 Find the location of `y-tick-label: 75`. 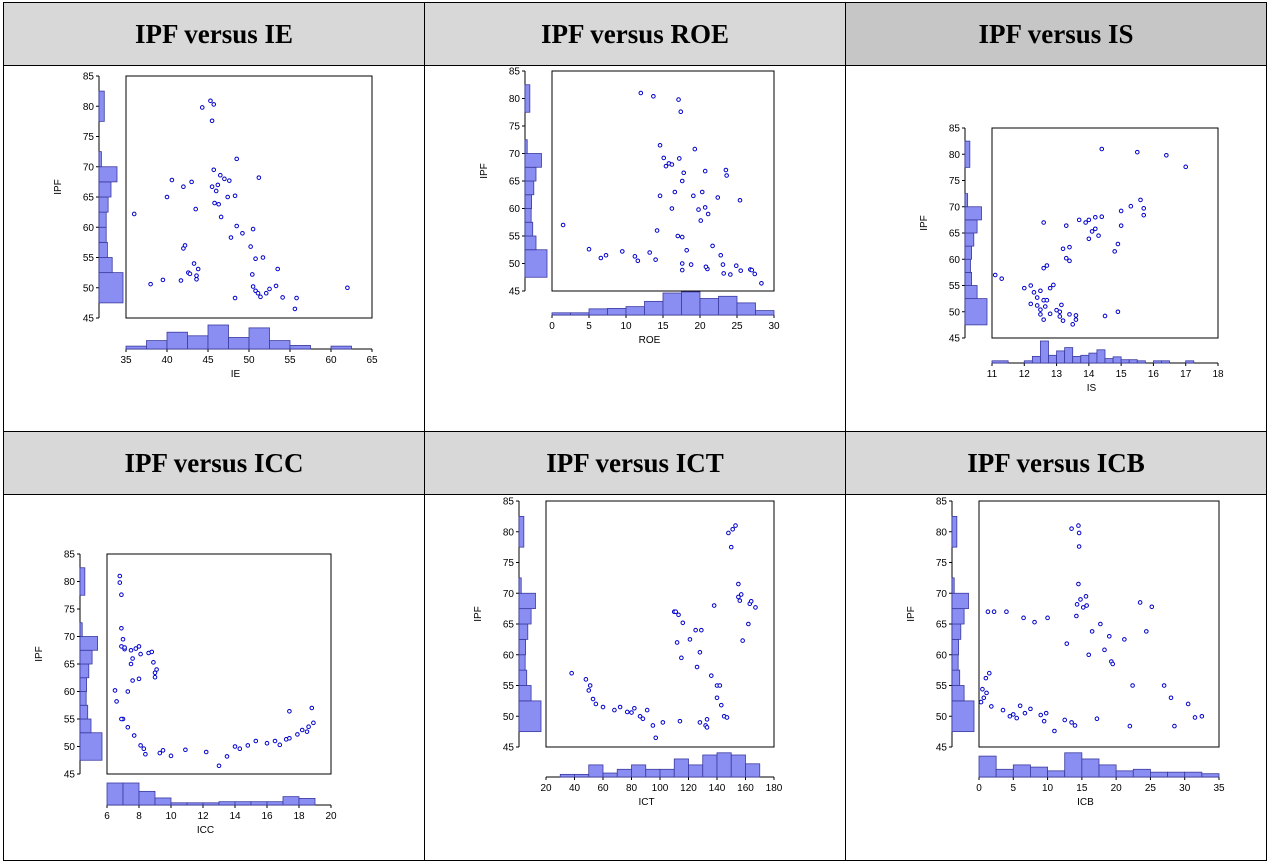

y-tick-label: 75 is located at coordinates (515, 127).